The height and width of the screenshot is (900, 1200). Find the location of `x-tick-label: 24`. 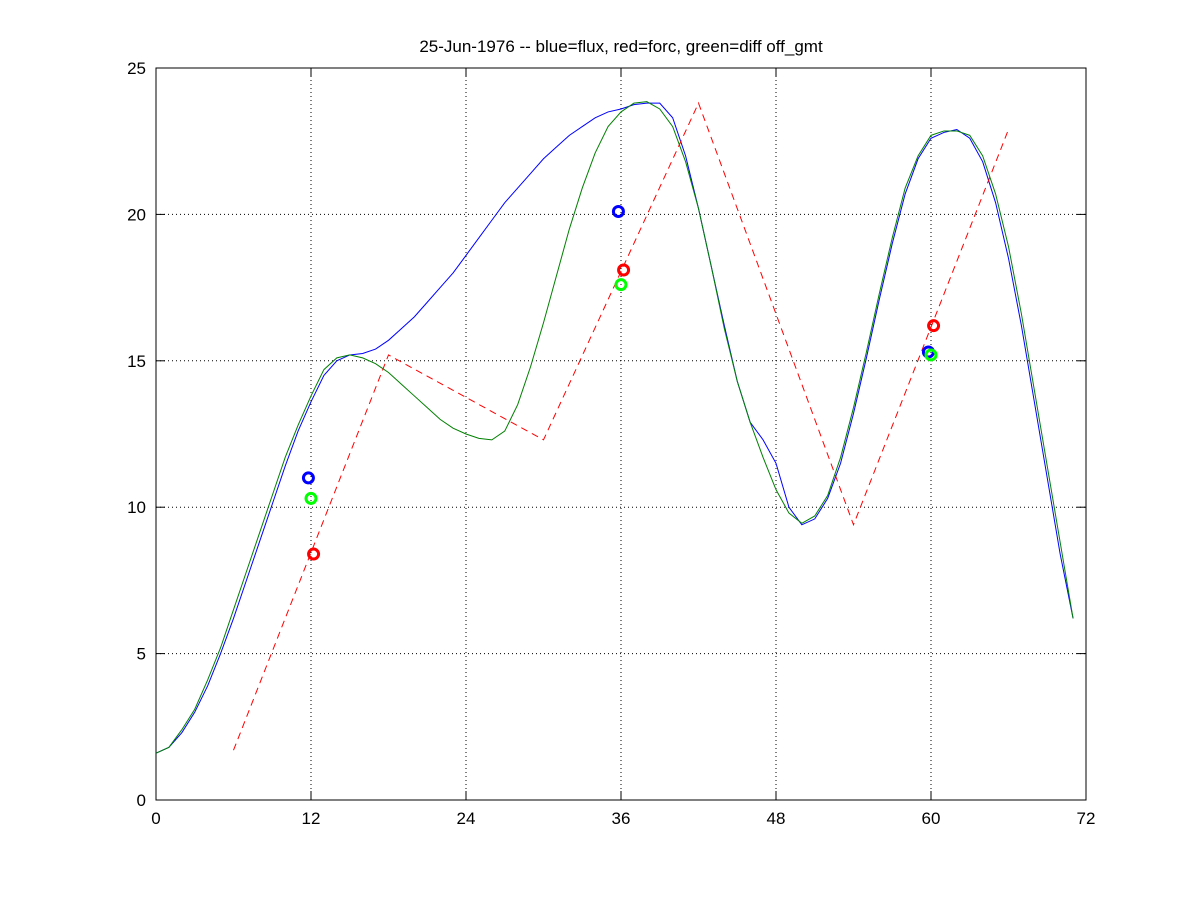

x-tick-label: 24 is located at coordinates (466, 818).